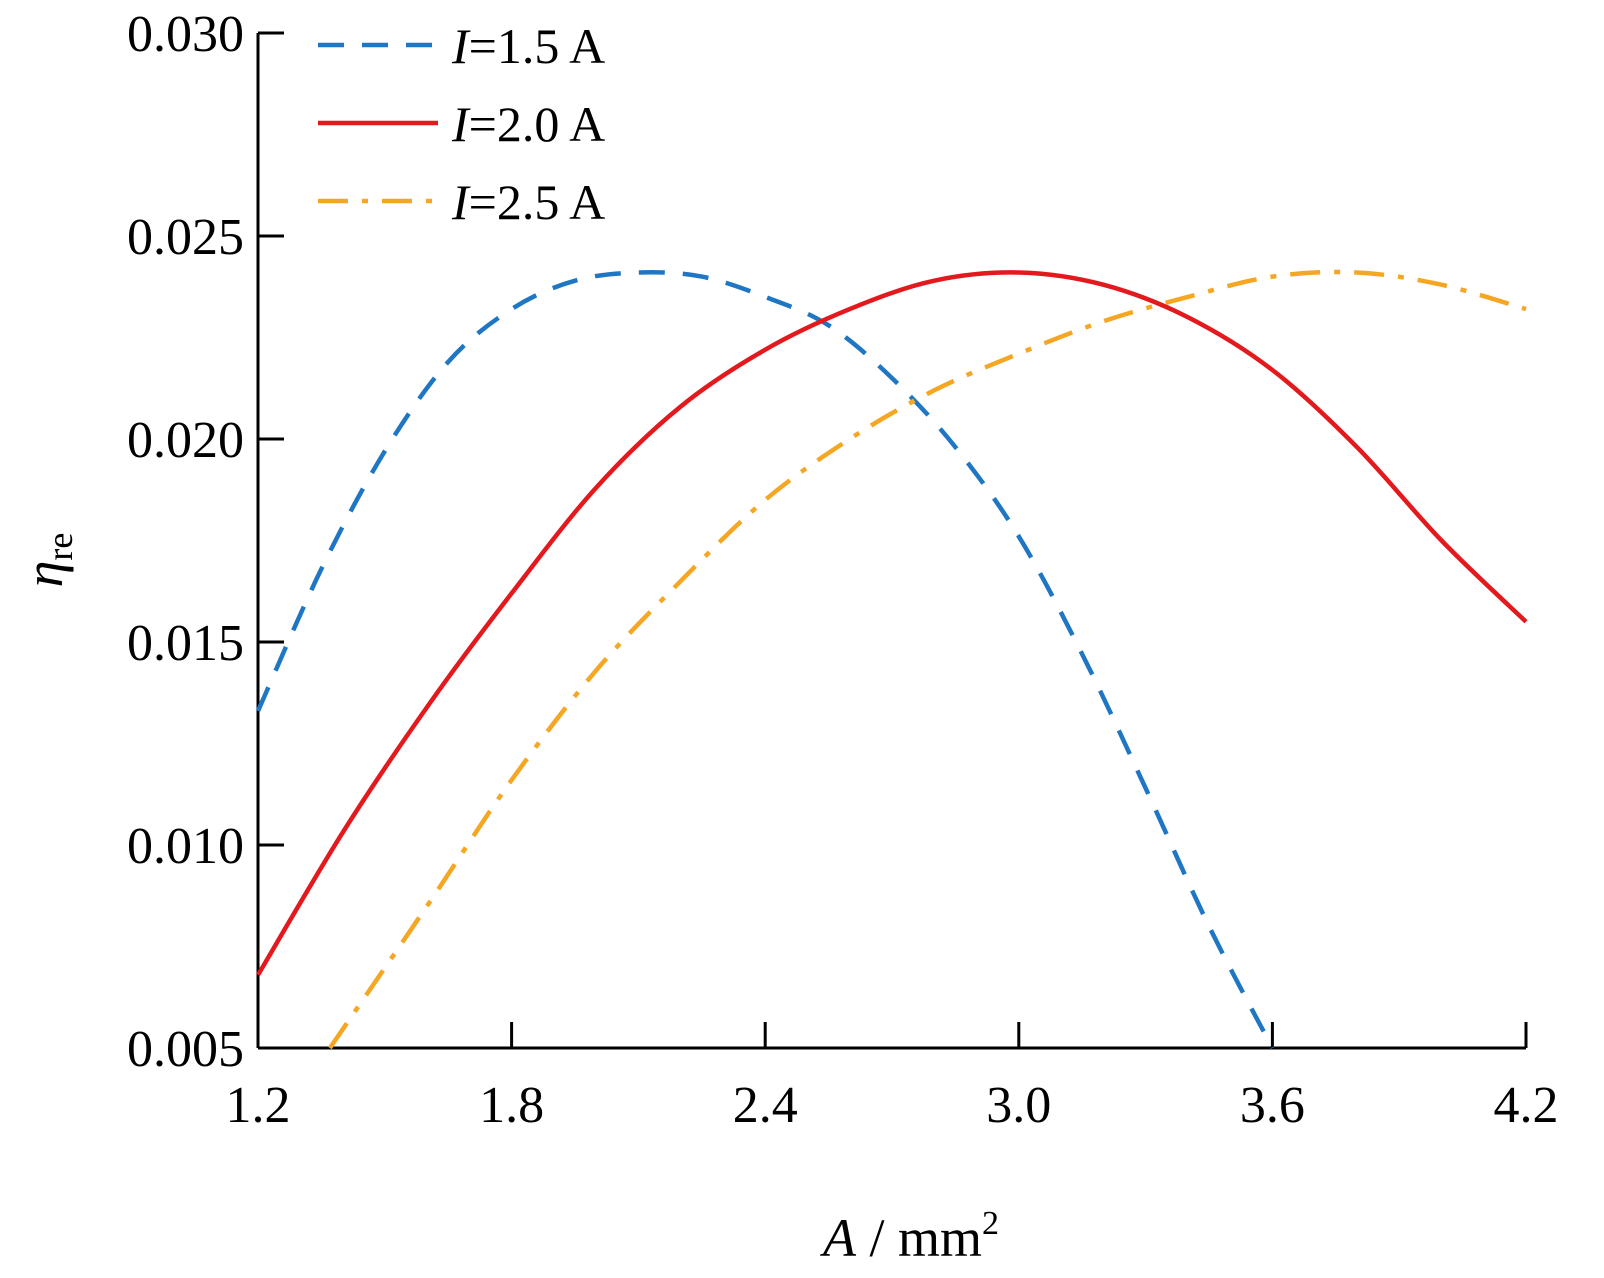  What do you see at coordinates (1272, 1105) in the screenshot?
I see `x-tick-label: 3.6` at bounding box center [1272, 1105].